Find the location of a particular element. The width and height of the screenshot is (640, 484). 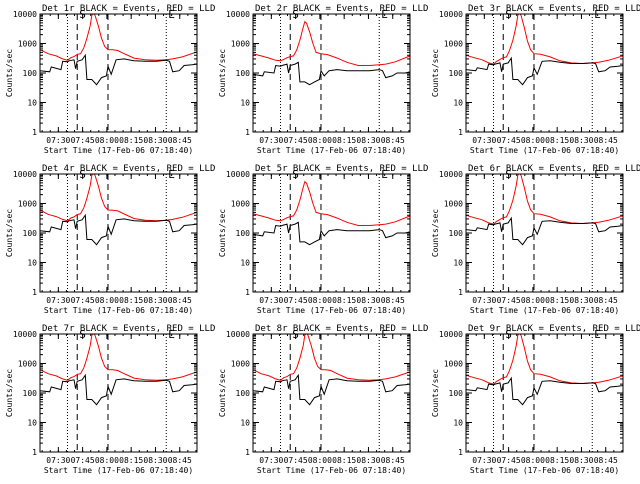

panel-title: Det 4r BLACK = Events, RED = LLD is located at coordinates (128, 169).